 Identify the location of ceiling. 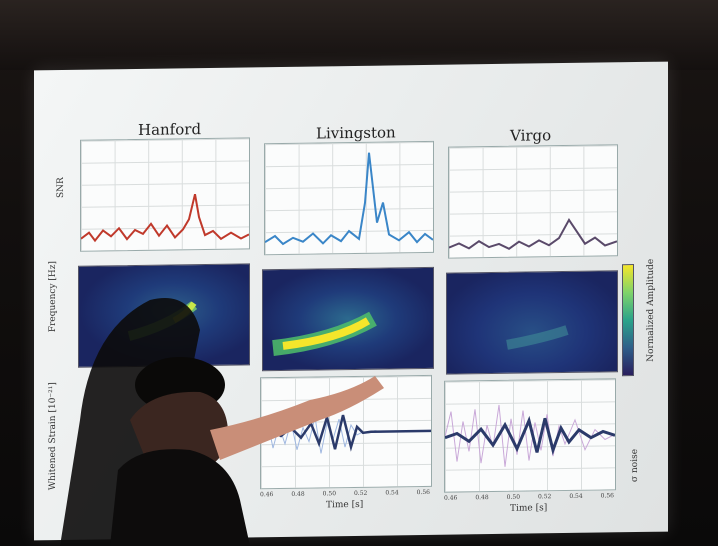
(359, 35).